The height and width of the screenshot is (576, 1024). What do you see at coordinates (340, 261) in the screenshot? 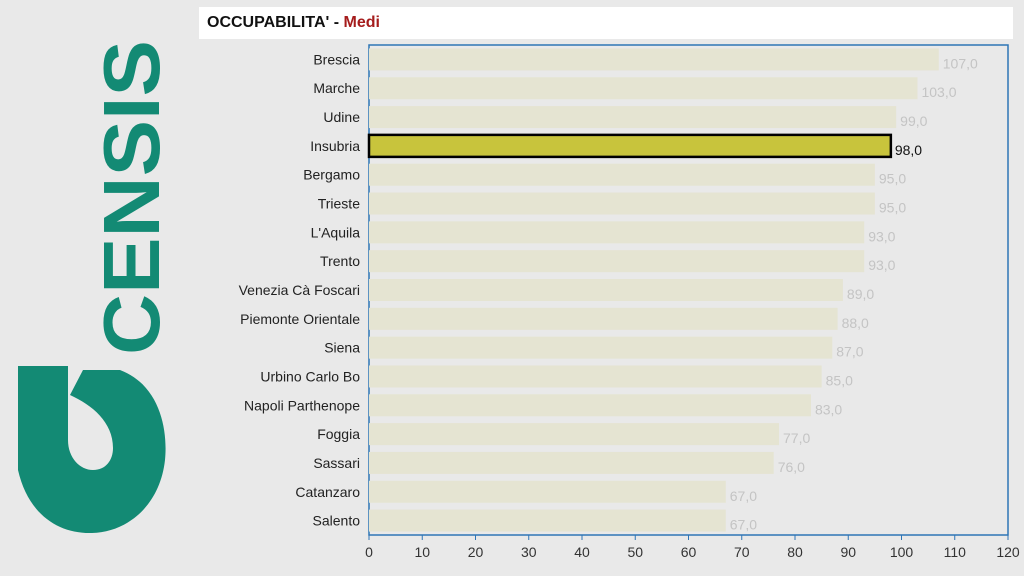
I see `category-label: Trento` at bounding box center [340, 261].